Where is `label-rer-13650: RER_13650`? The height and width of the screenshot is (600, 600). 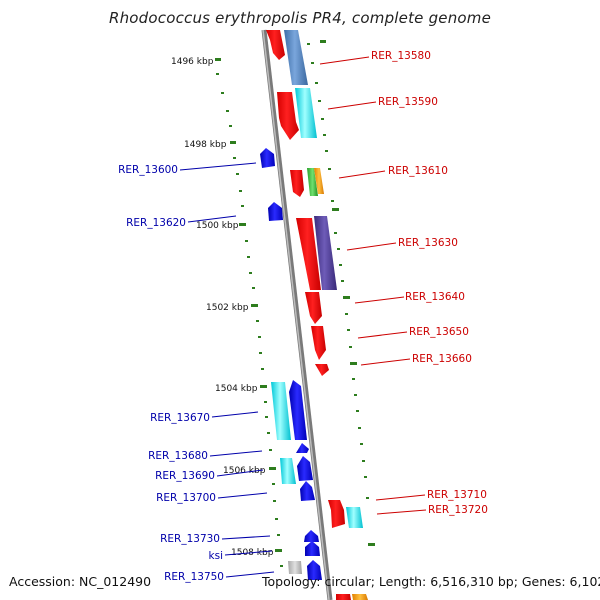 label-rer-13650: RER_13650 is located at coordinates (439, 332).